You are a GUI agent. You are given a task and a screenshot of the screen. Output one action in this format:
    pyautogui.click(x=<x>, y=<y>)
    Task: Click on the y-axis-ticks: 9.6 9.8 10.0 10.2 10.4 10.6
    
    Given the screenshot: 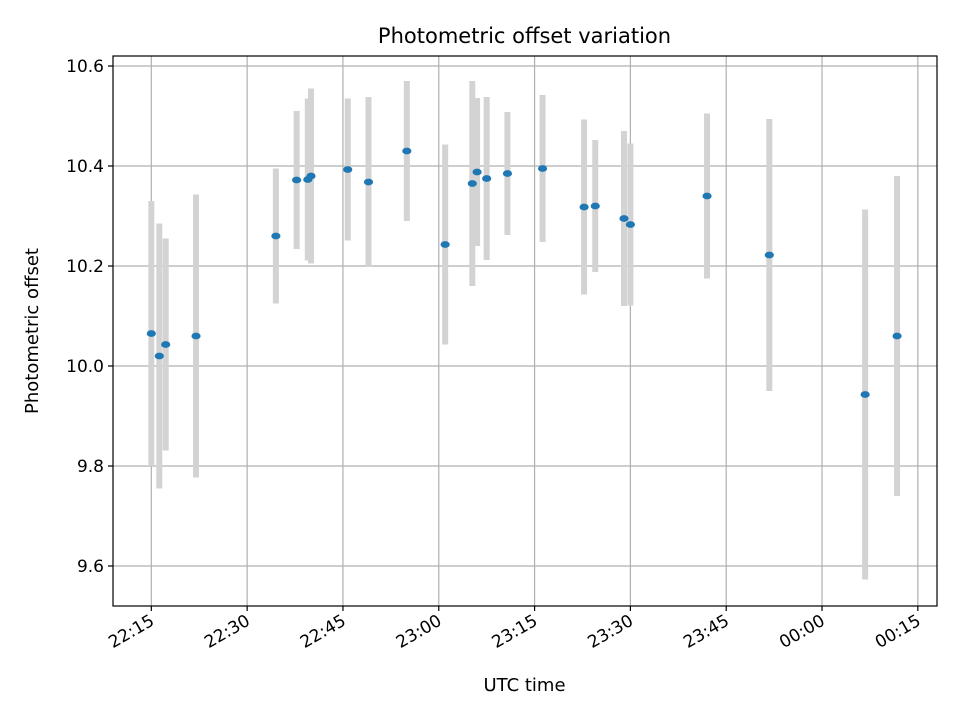 What is the action you would take?
    pyautogui.click(x=89, y=317)
    